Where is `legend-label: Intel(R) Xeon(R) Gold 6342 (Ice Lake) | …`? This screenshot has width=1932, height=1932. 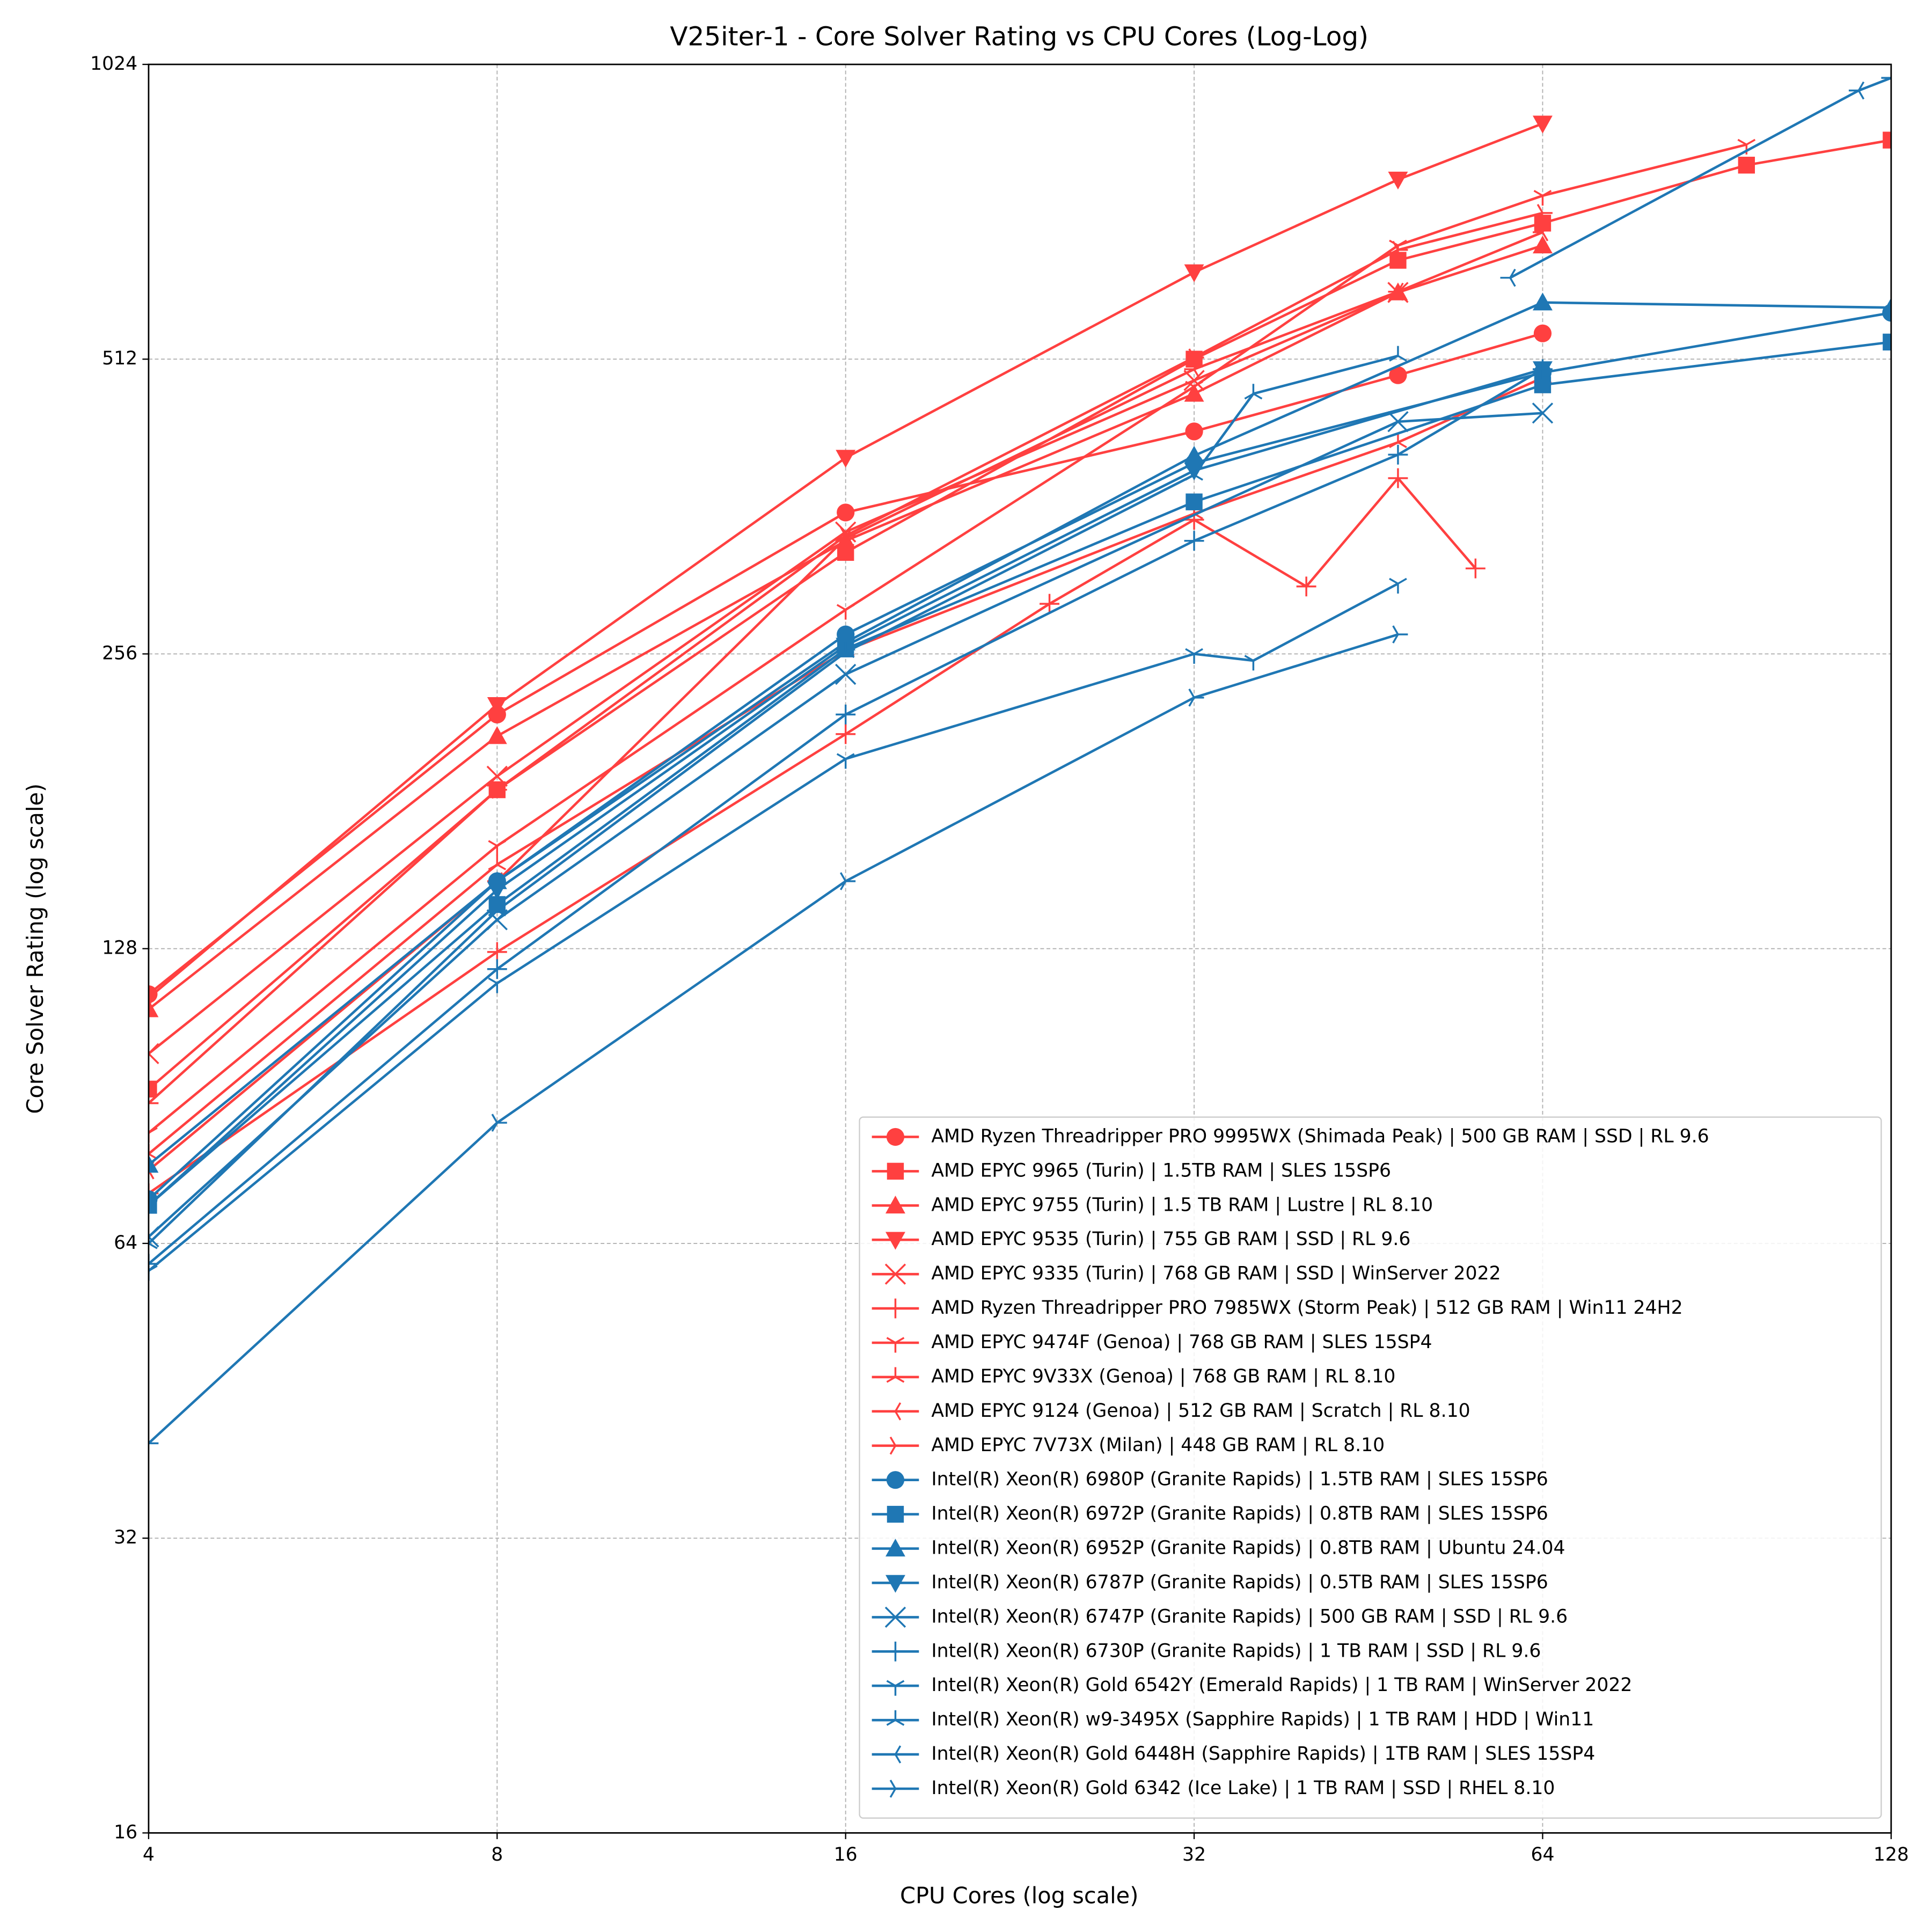 legend-label: Intel(R) Xeon(R) Gold 6342 (Ice Lake) | … is located at coordinates (1243, 1788).